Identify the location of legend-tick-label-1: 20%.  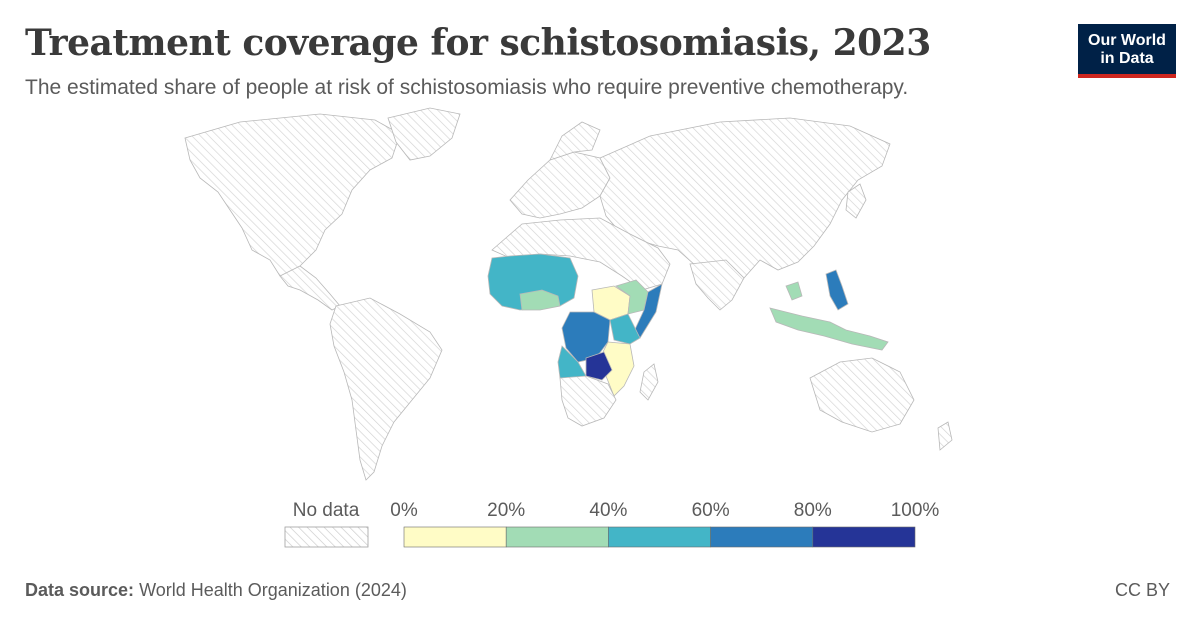
(506, 510).